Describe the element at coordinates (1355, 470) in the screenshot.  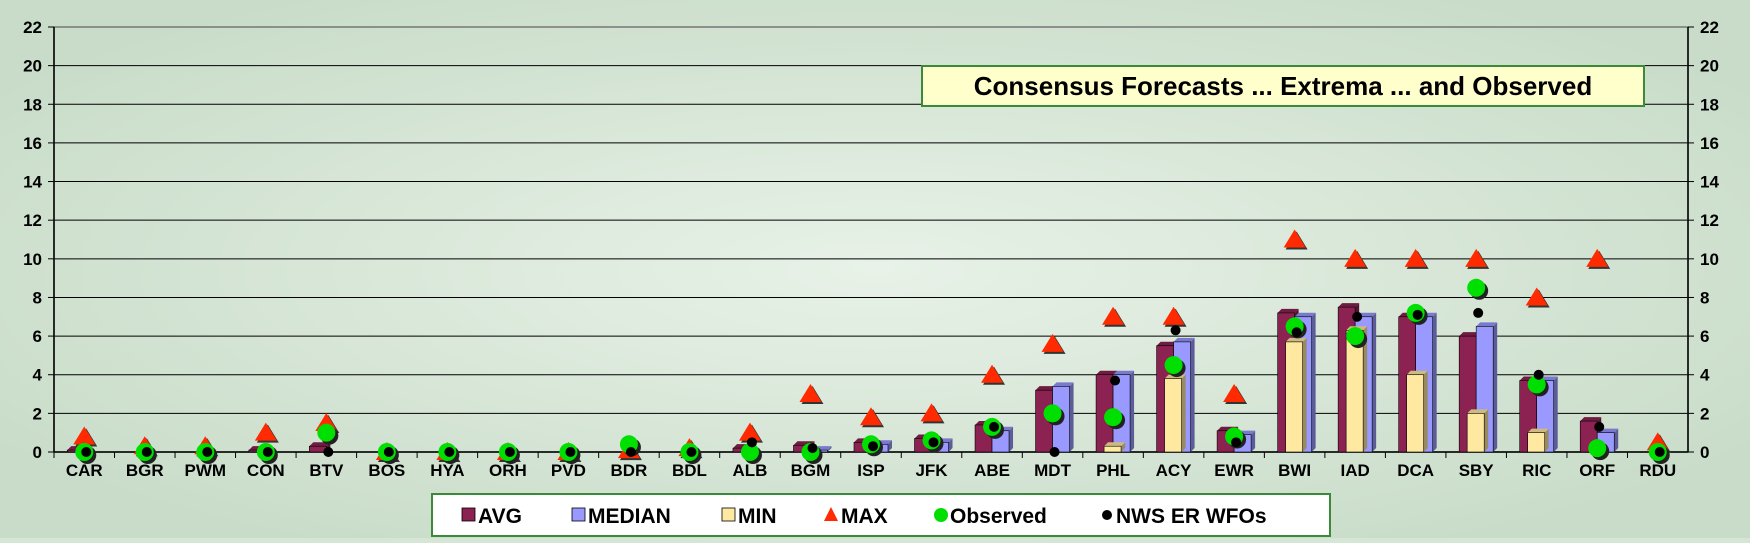
I see `x-tick-label: IAD` at that location.